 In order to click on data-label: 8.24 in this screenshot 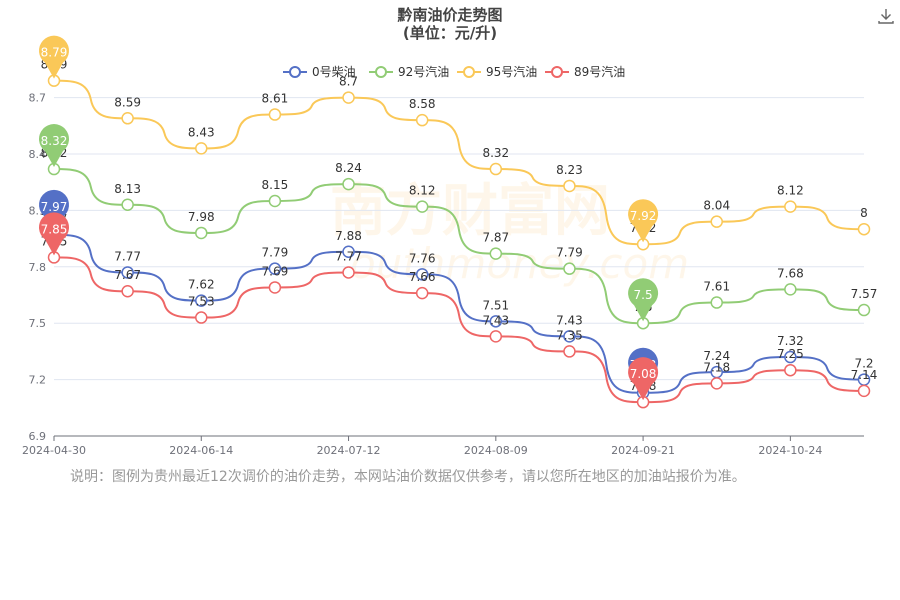, I will do `click(348, 168)`.